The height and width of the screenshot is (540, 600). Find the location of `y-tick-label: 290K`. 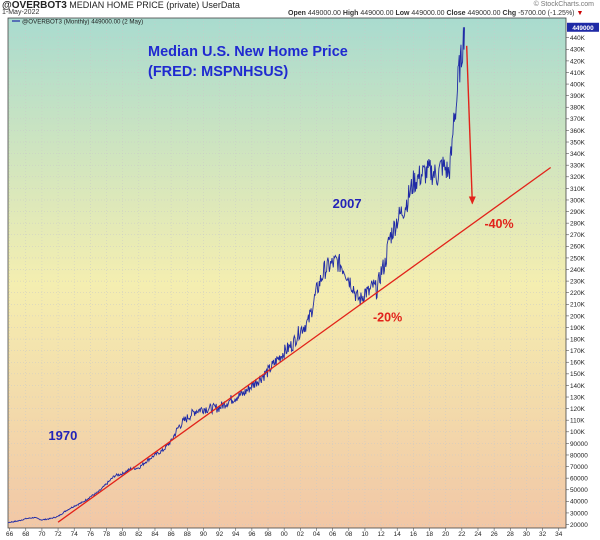

y-tick-label: 290K is located at coordinates (578, 212).